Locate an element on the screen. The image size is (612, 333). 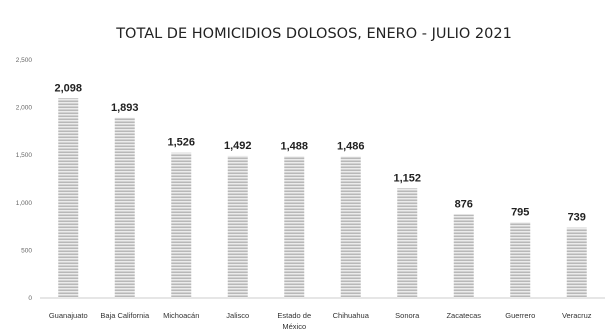
x-tick-label: Guerrero is located at coordinates (520, 315).